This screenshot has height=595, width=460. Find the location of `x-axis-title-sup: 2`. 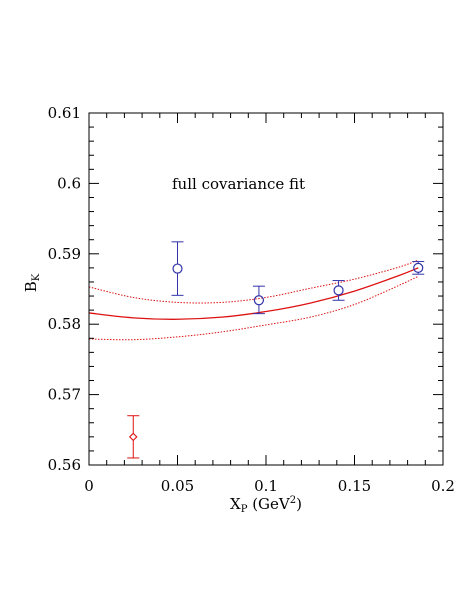

x-axis-title-sup: 2 is located at coordinates (293, 500).